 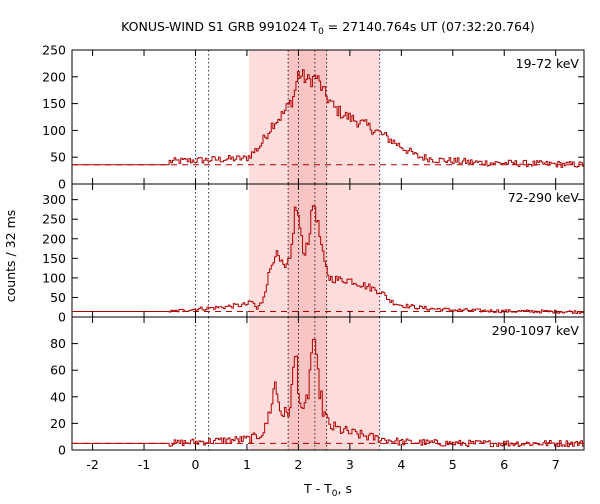 What do you see at coordinates (92, 464) in the screenshot?
I see `x-tick-label: -2` at bounding box center [92, 464].